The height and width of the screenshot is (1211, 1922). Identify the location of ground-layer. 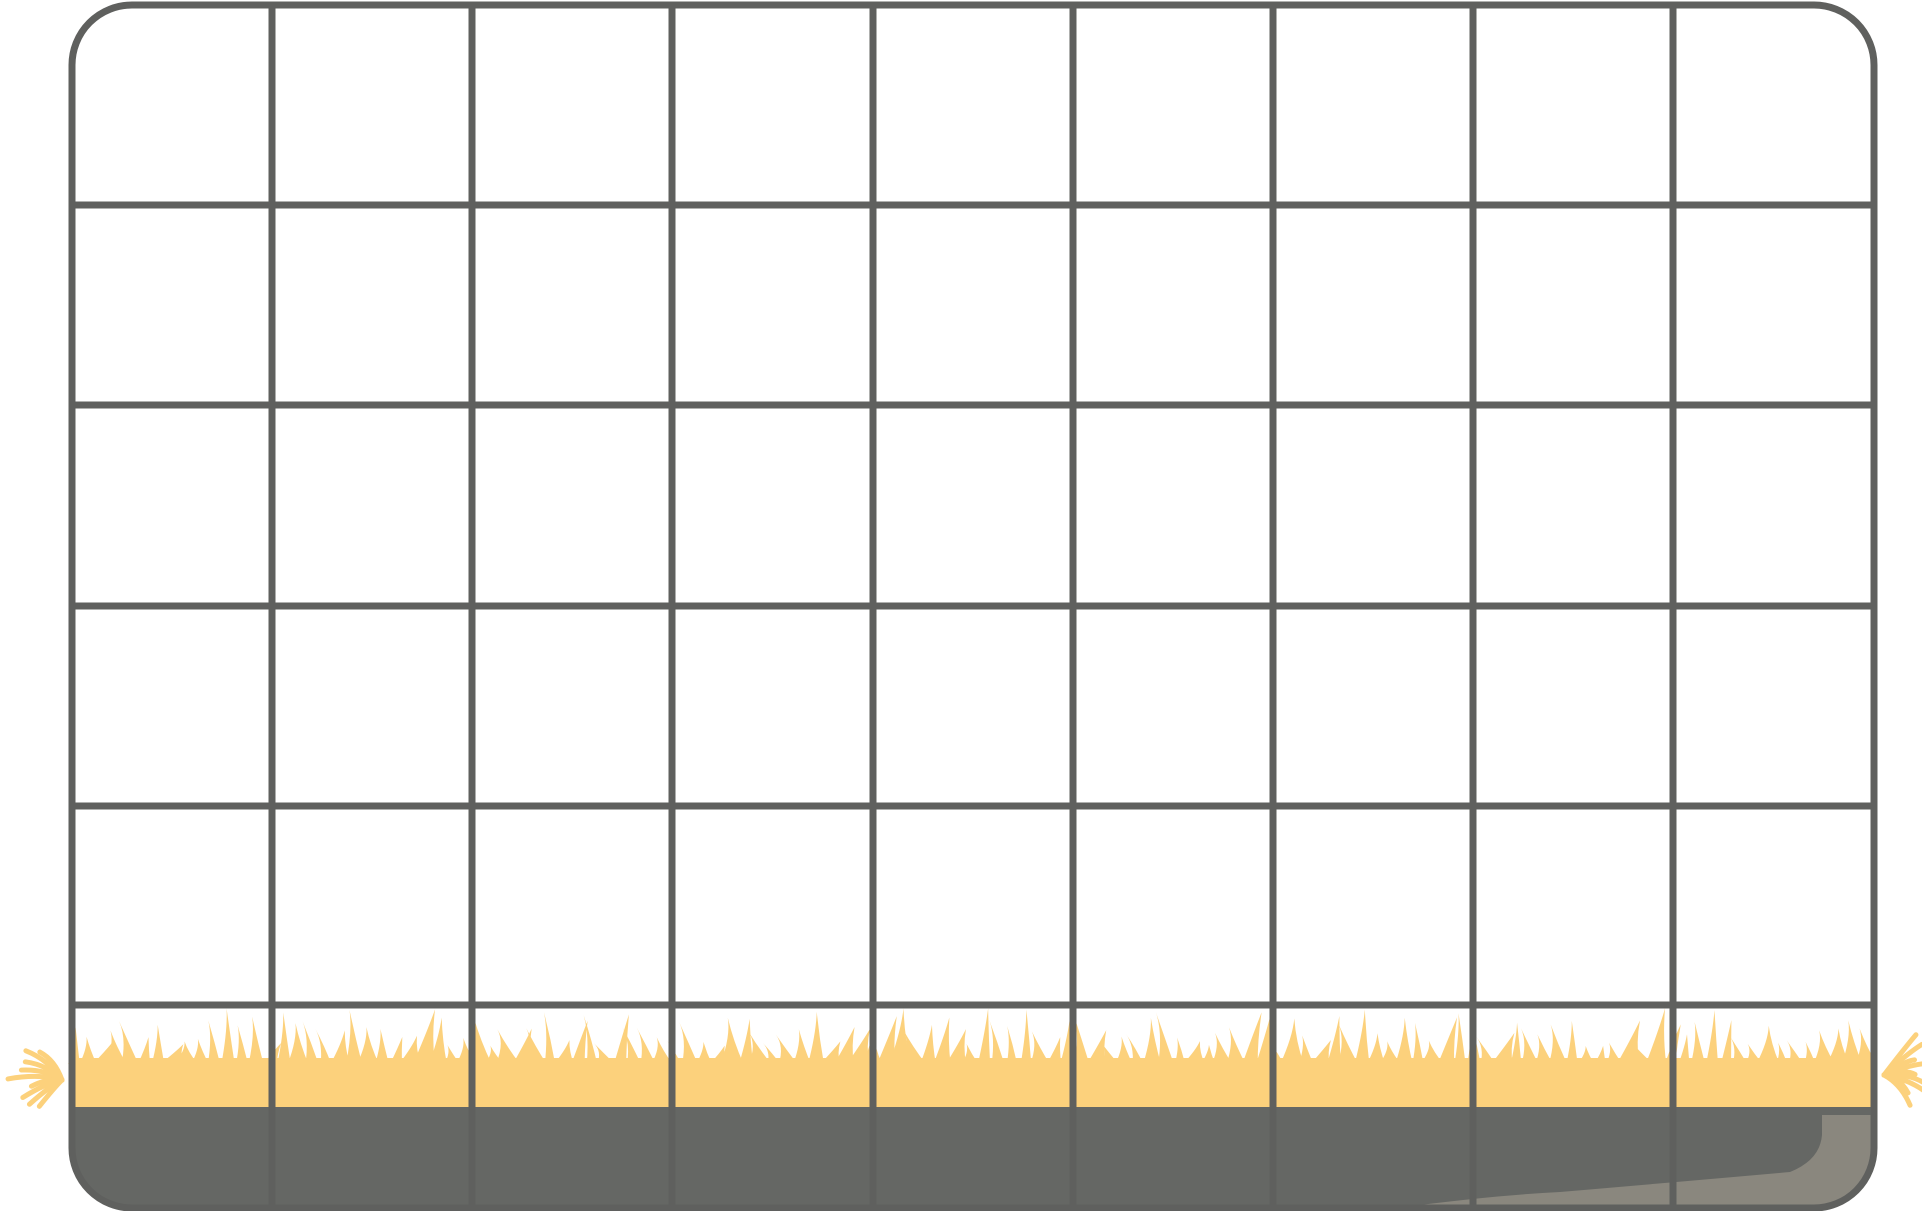
(973, 1156).